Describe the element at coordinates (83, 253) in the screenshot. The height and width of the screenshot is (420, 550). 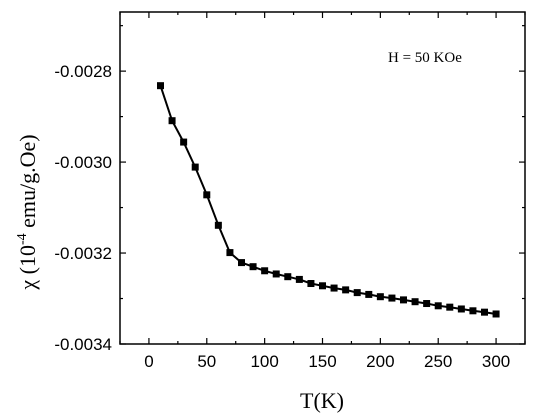
I see `y-tick-label: -0.0032` at that location.